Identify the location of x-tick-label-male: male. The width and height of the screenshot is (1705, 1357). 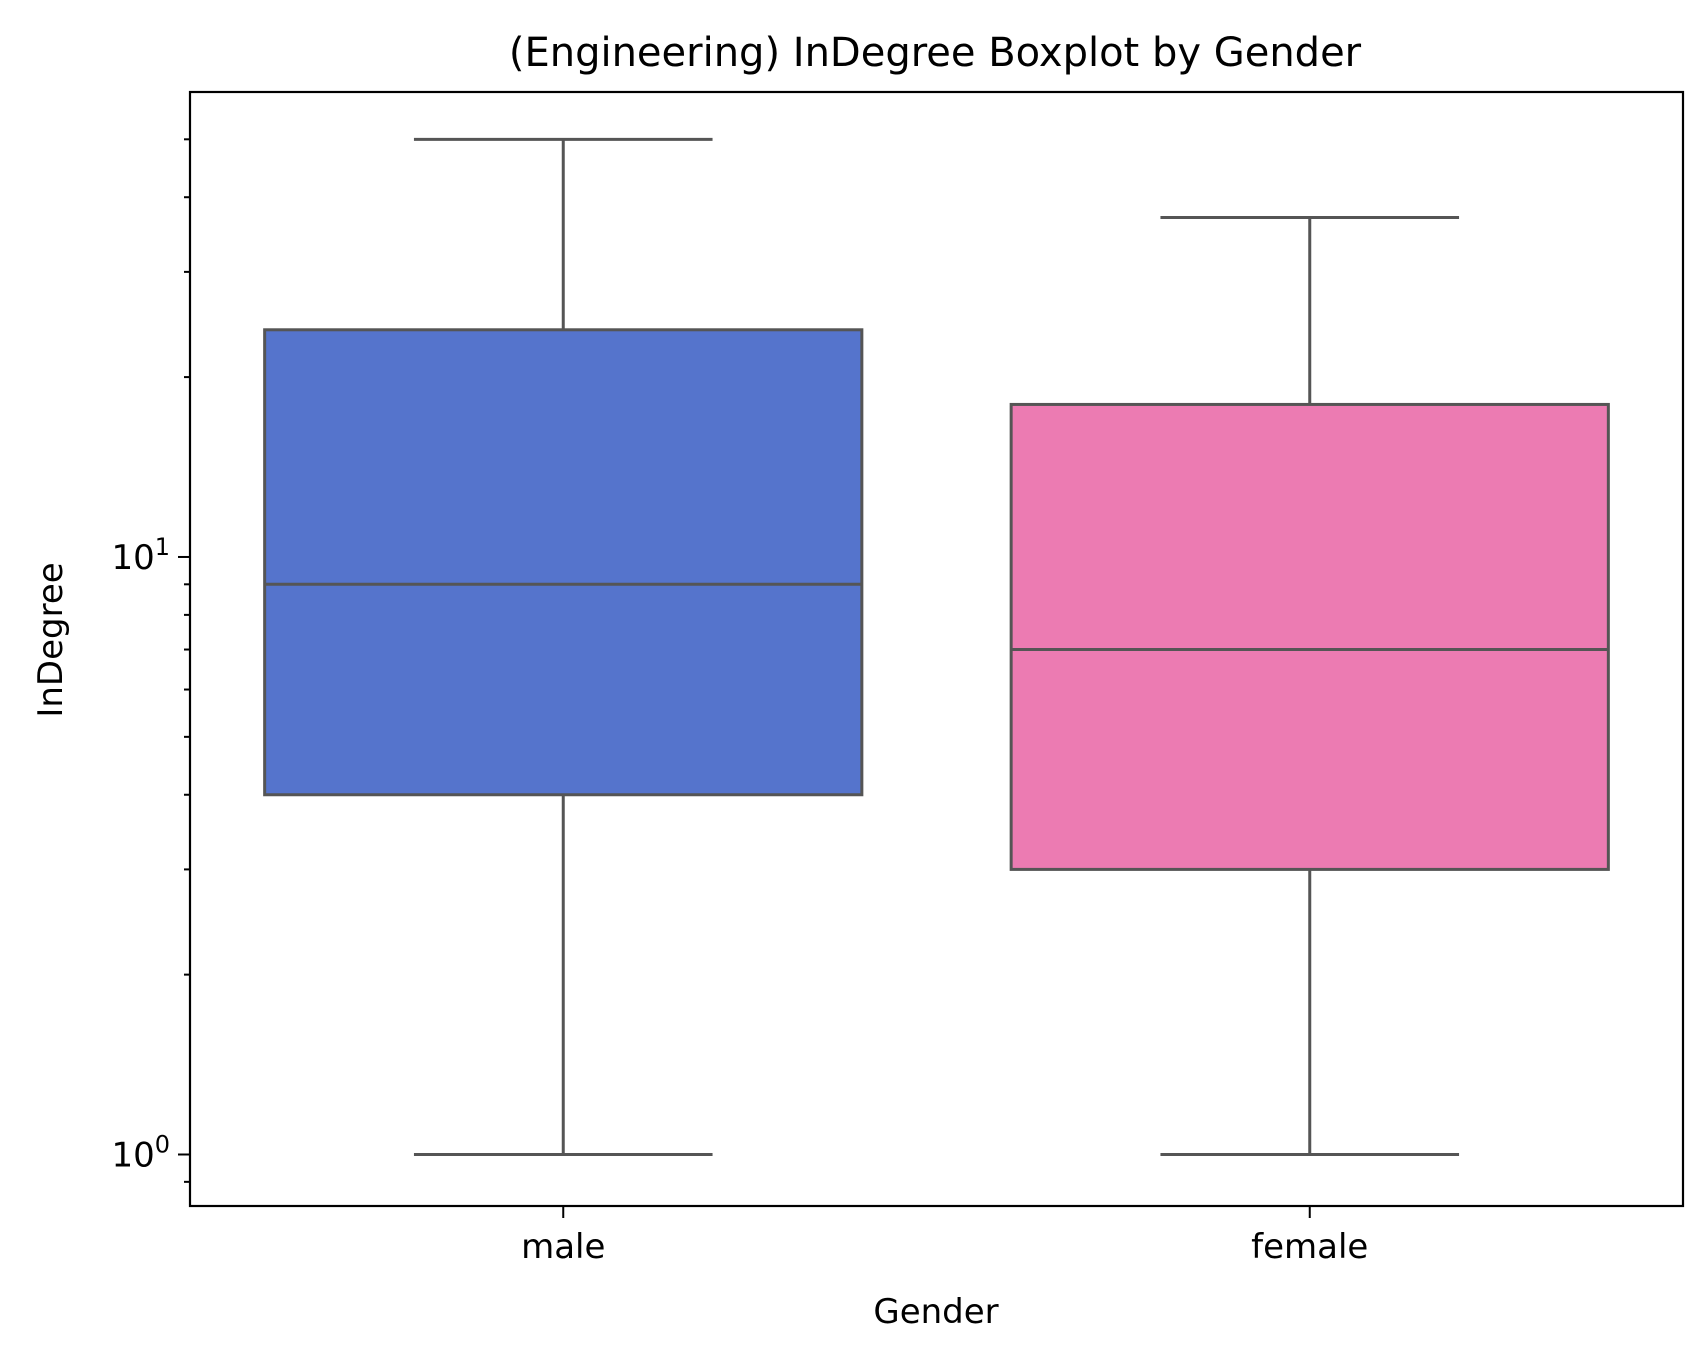
(563, 1247).